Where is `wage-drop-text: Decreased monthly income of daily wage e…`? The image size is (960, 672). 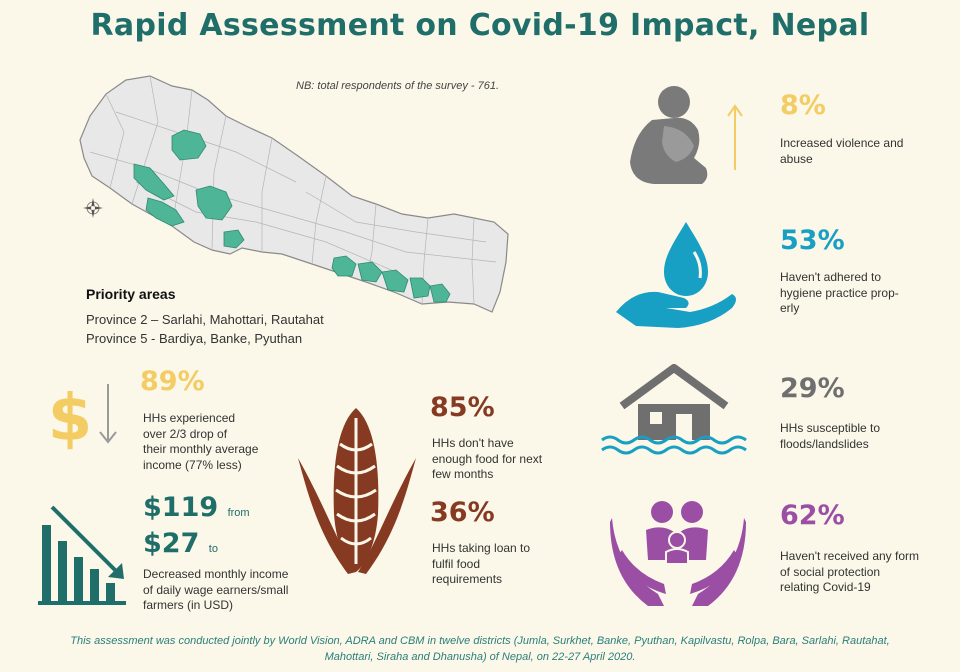 wage-drop-text: Decreased monthly income of daily wage e… is located at coordinates (216, 589).